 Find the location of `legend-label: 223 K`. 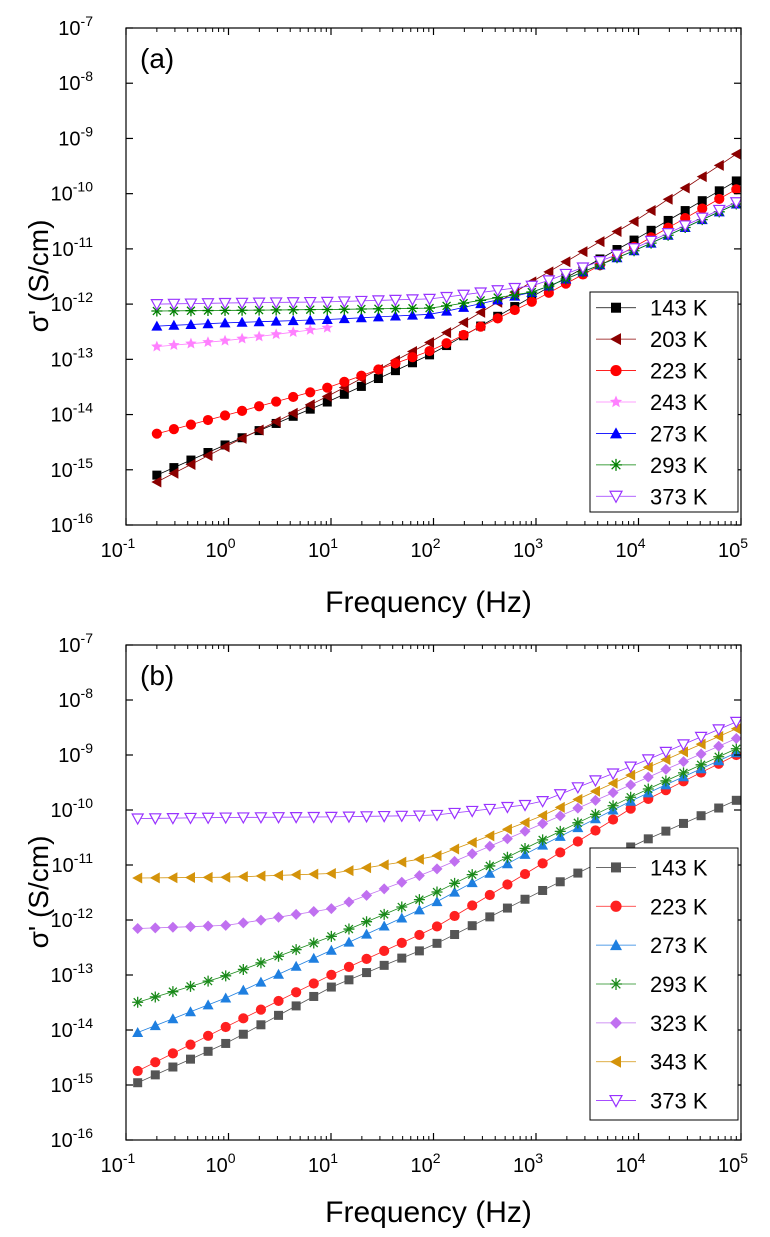

legend-label: 223 K is located at coordinates (679, 371).